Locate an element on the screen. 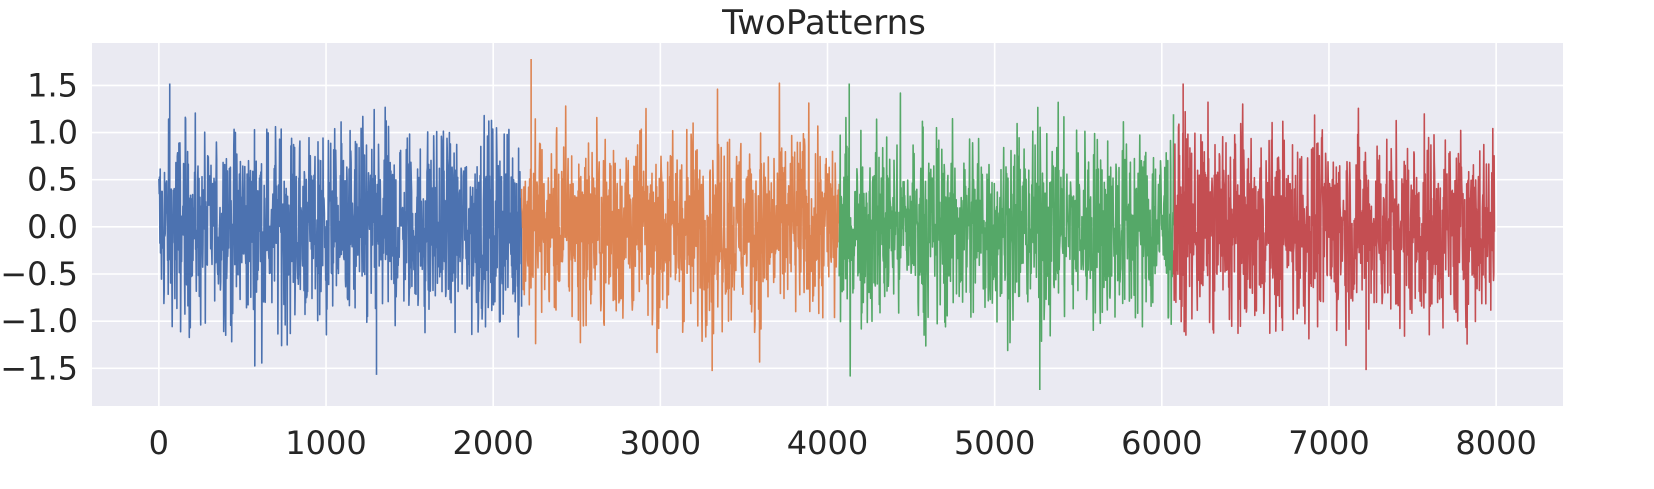 The width and height of the screenshot is (1654, 489). x-tick-label: 0 is located at coordinates (159, 443).